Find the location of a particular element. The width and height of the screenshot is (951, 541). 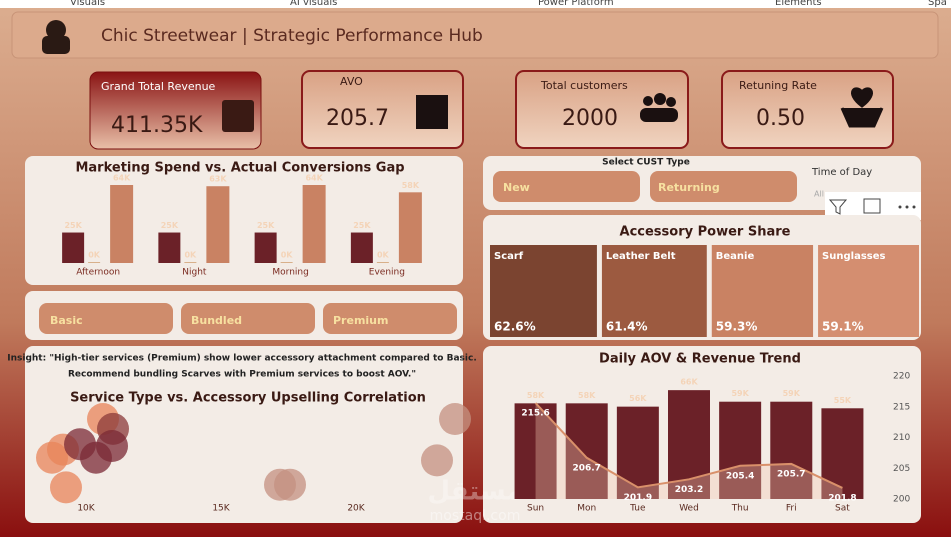

tab: Visuals is located at coordinates (87, 4).